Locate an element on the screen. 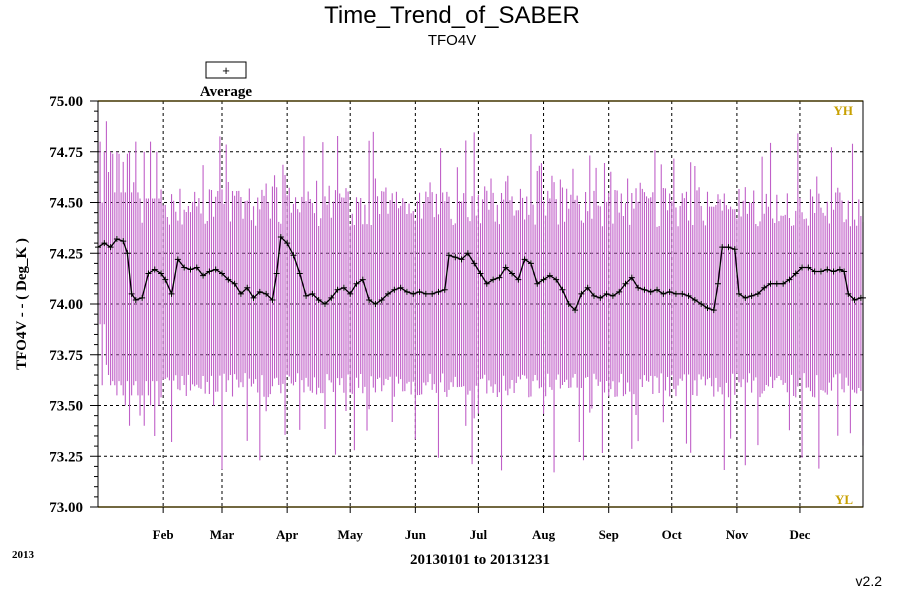 This screenshot has height=590, width=900. chart-title: Time_Trend_of_SABER is located at coordinates (452, 15).